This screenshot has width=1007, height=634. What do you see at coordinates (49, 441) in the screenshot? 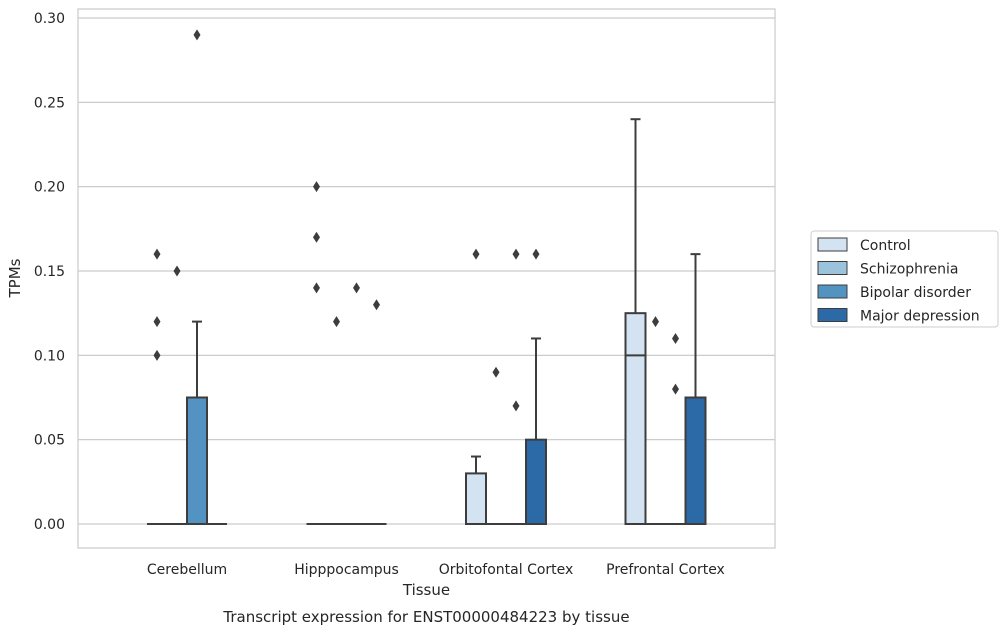
I see `y-tick-label: 0.05` at bounding box center [49, 441].